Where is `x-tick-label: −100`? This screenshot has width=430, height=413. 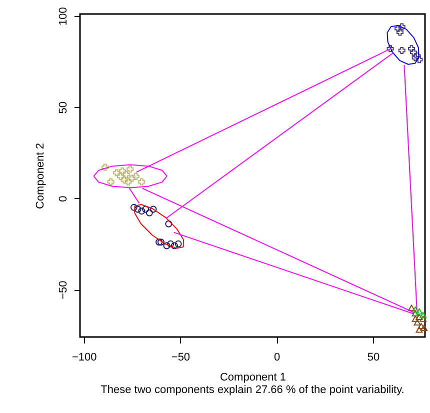 x-tick-label: −100 is located at coordinates (84, 358).